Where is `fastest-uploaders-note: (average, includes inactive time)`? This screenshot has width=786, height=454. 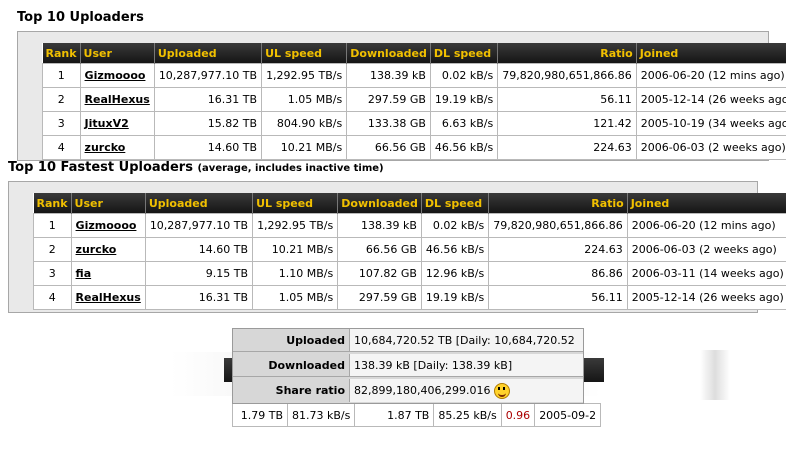
fastest-uploaders-note: (average, includes inactive time) is located at coordinates (290, 168).